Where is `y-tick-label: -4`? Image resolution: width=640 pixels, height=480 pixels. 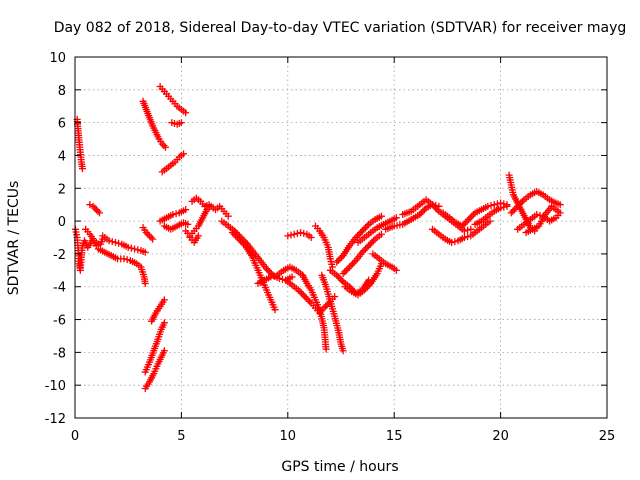
y-tick-label: -4 is located at coordinates (59, 288).